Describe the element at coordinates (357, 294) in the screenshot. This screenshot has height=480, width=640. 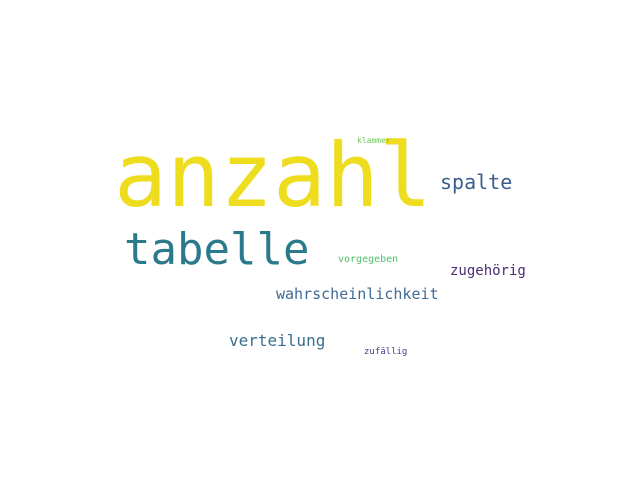
I see `word-wahrscheinlichkeit: wahrscheinlichkeit` at that location.